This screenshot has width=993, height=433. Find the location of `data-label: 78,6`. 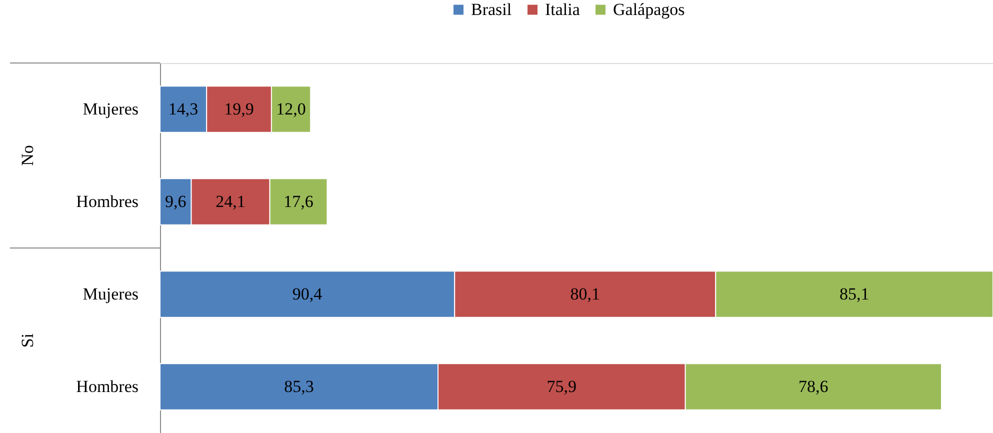

data-label: 78,6 is located at coordinates (813, 386).